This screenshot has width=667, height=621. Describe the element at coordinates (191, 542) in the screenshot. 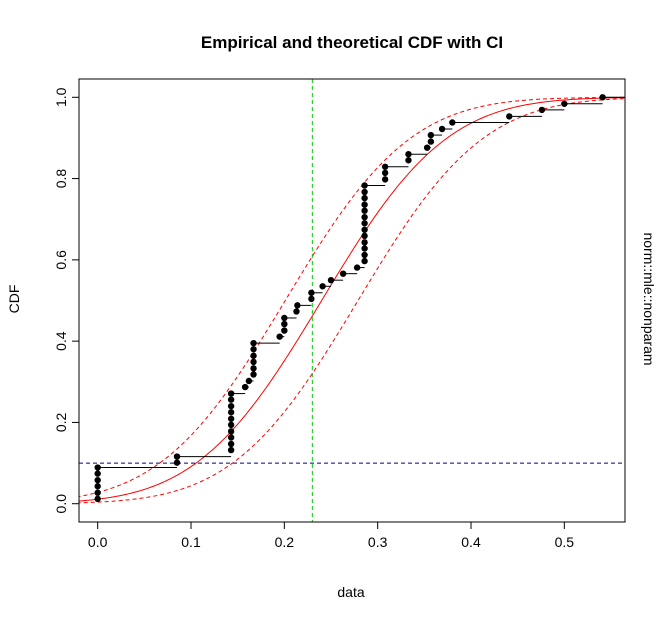

I see `x-tick-label: 0.1` at that location.